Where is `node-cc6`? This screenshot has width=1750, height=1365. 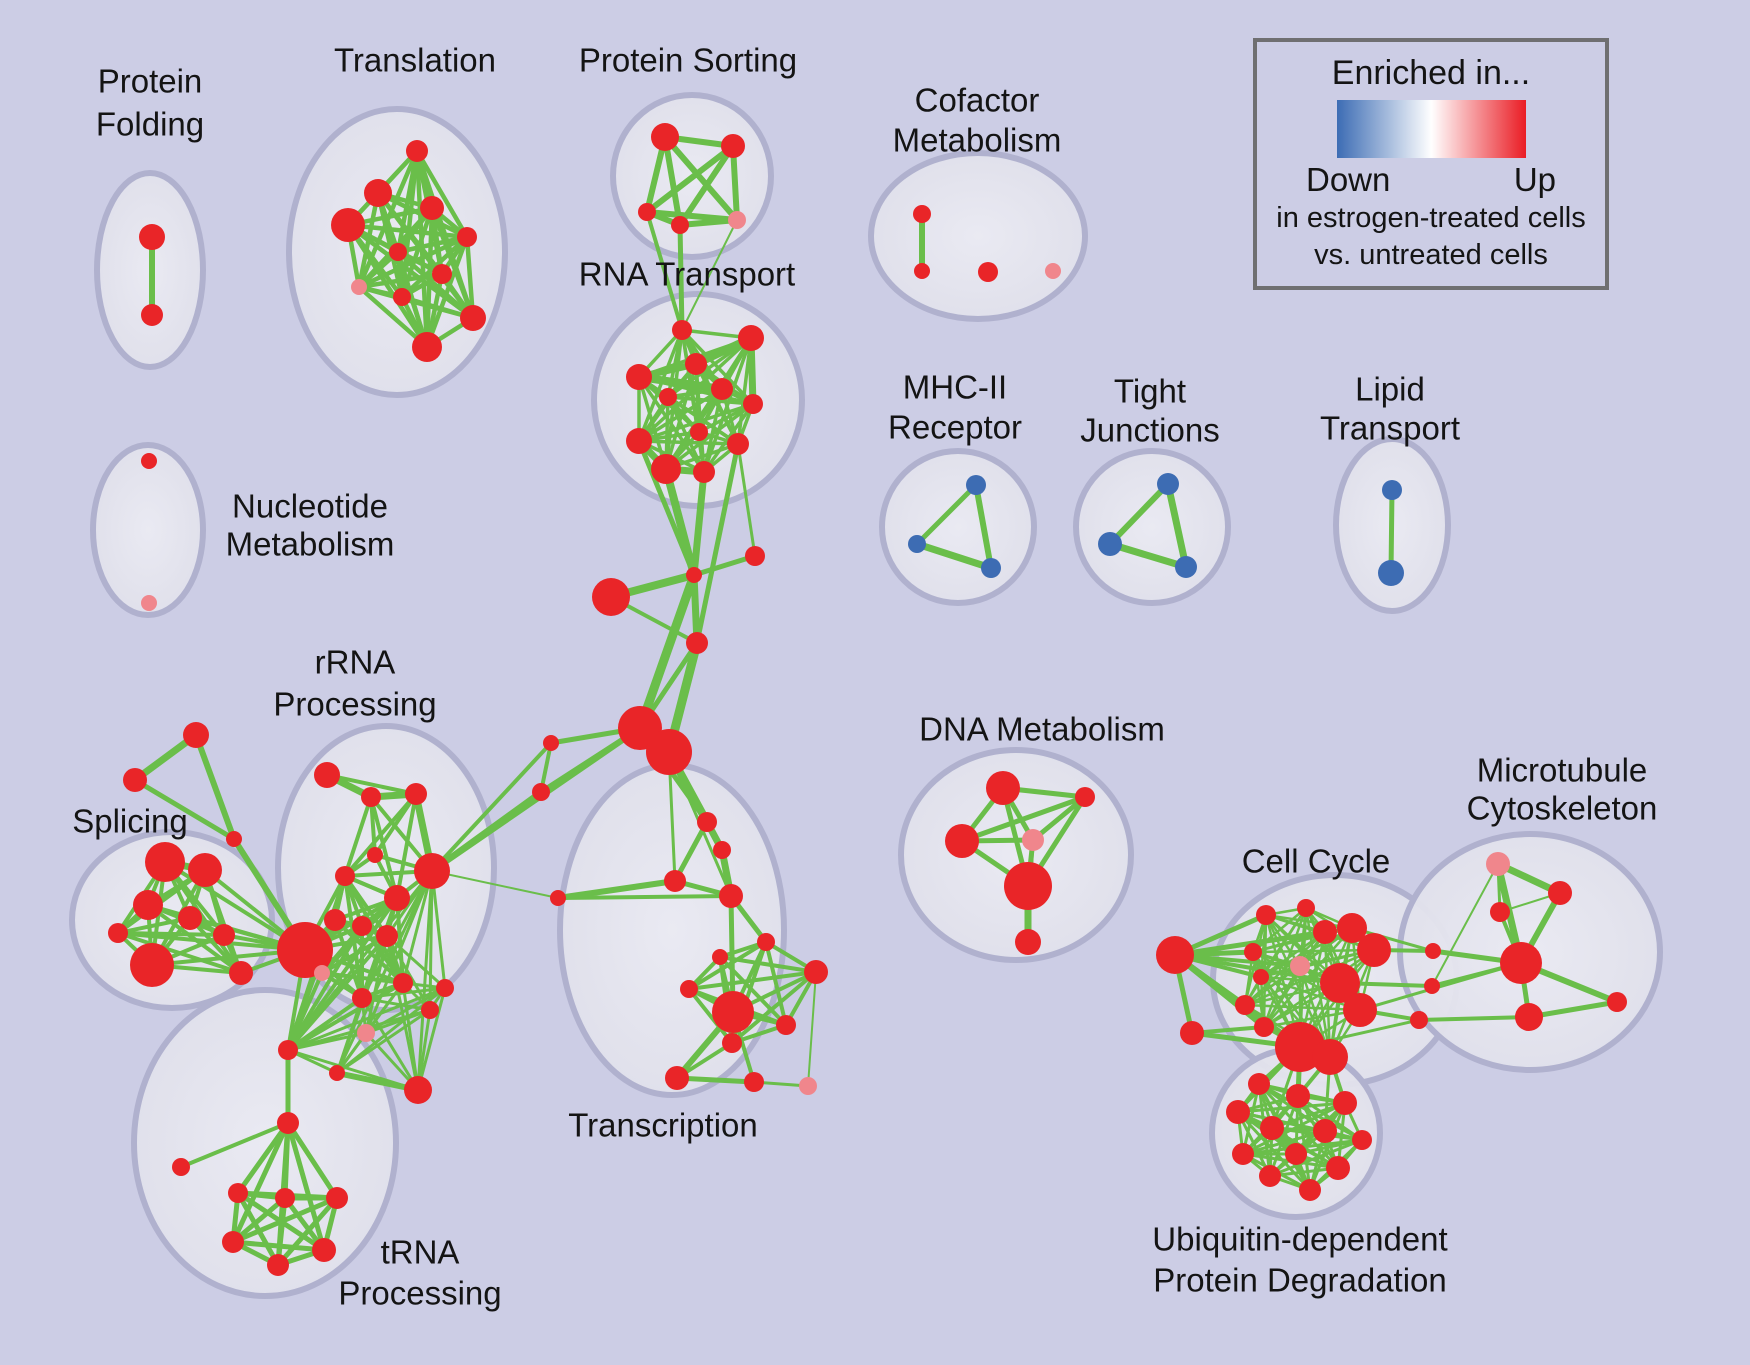 node-cc6 is located at coordinates (1352, 928).